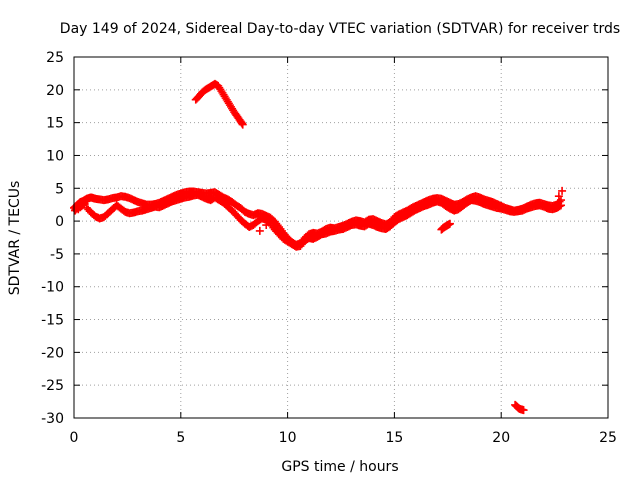 This screenshot has height=480, width=640. What do you see at coordinates (52, 353) in the screenshot?
I see `y-tick-label: -20` at bounding box center [52, 353].